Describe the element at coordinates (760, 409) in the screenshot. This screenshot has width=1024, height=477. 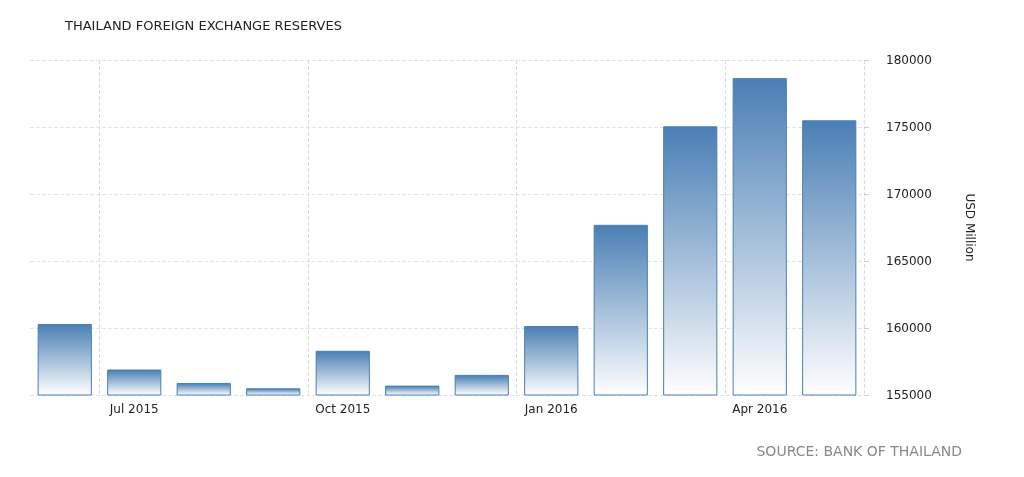
I see `x-tick-label: Apr 2016` at that location.